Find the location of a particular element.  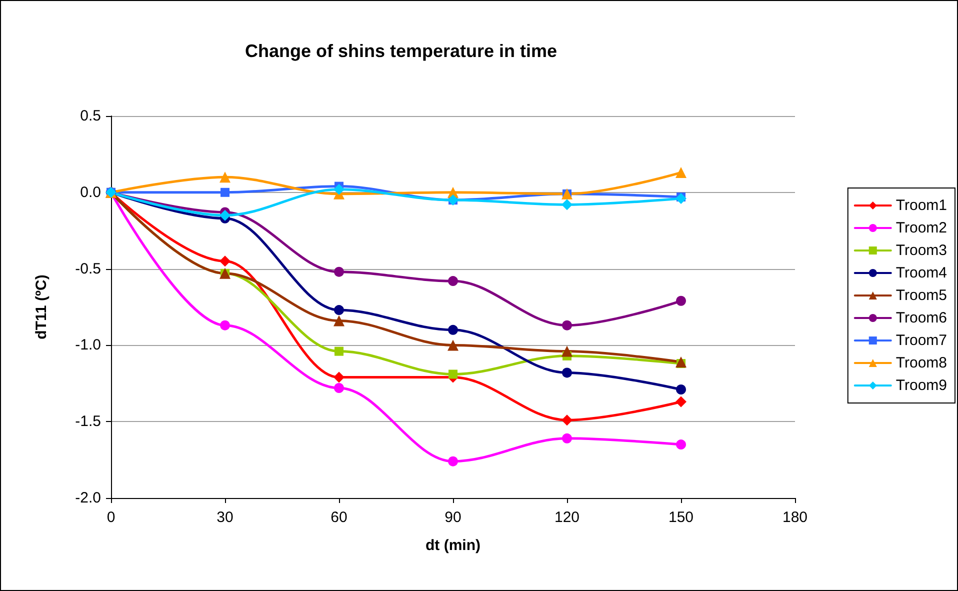

x-tick-label: 180 is located at coordinates (795, 517).